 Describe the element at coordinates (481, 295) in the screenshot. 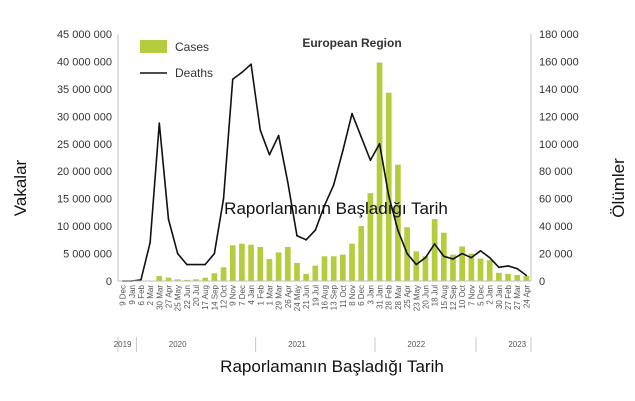

I see `x-tick-label: 5 Dec` at that location.